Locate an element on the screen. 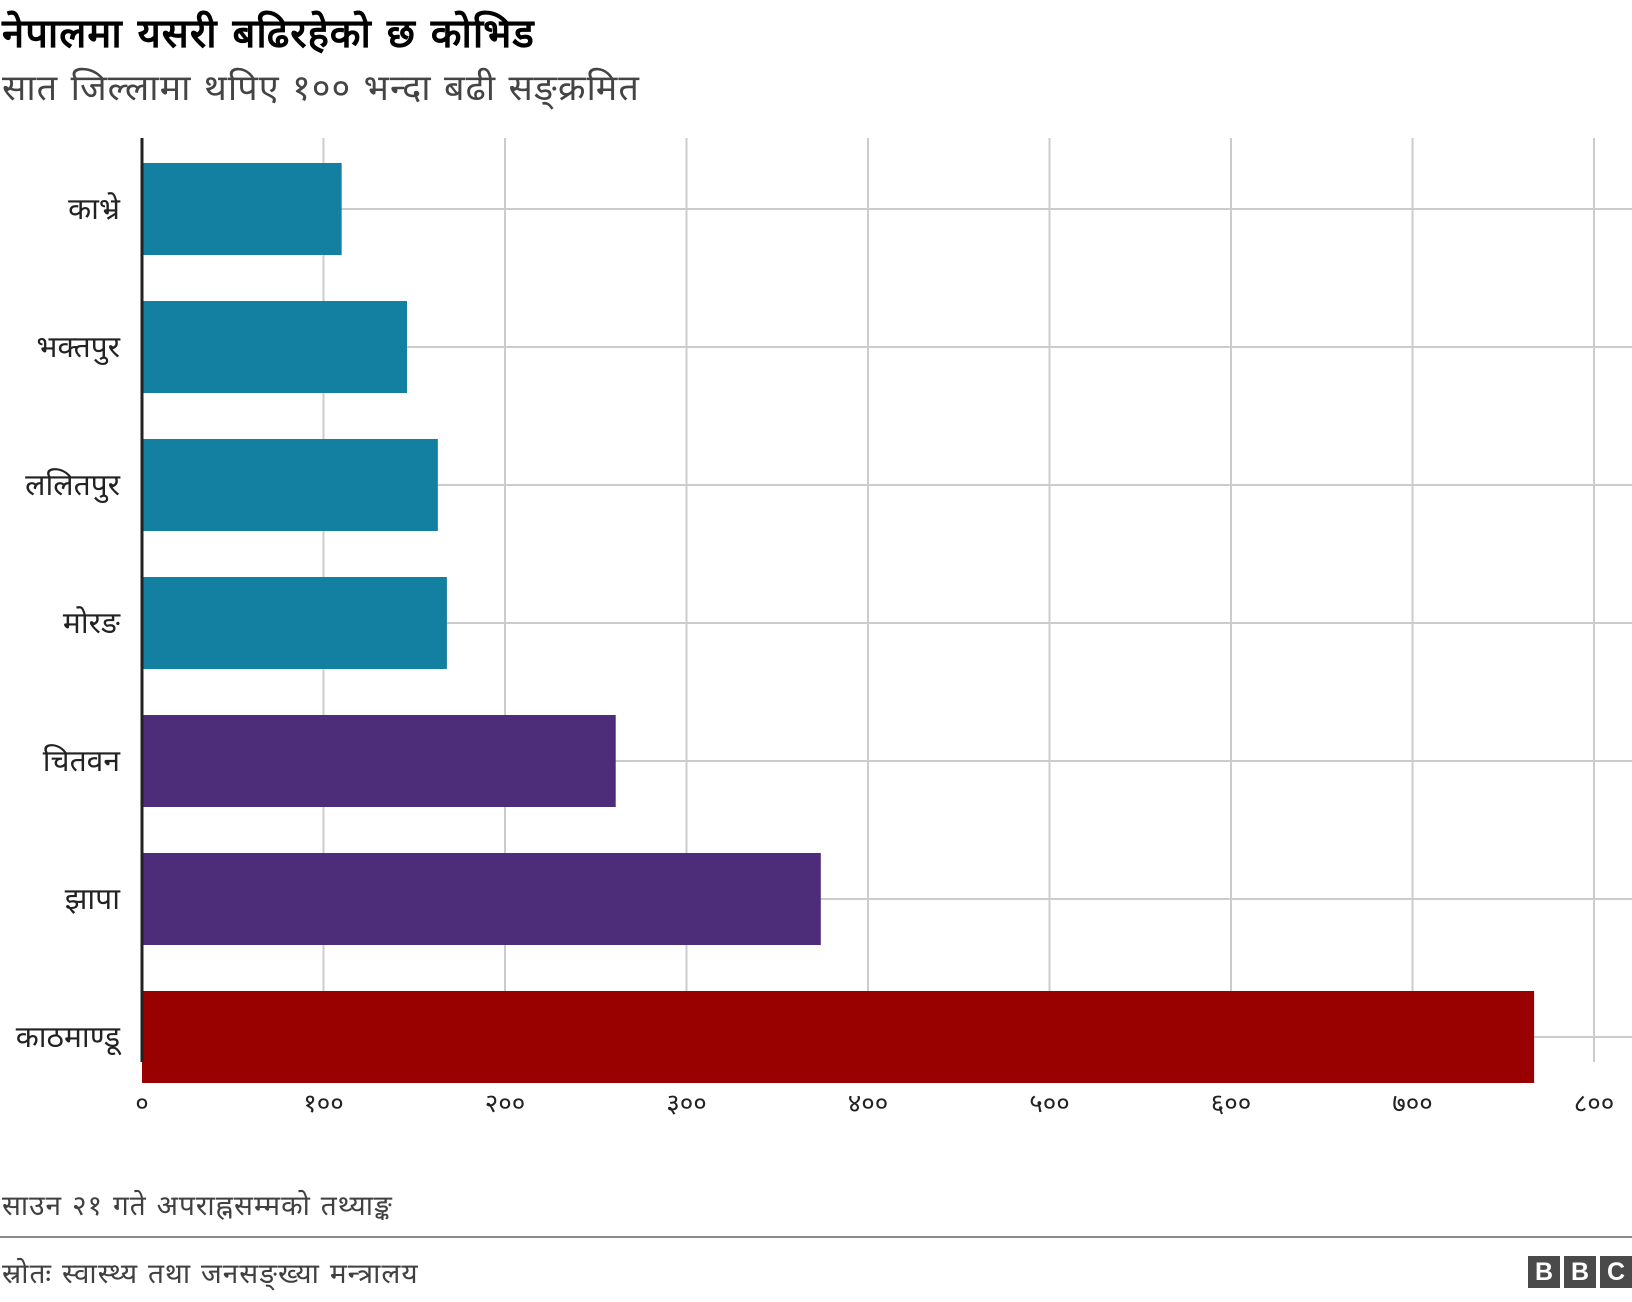 Image resolution: width=1632 pixels, height=1302 pixels. x-tick-label: ० is located at coordinates (142, 1104).